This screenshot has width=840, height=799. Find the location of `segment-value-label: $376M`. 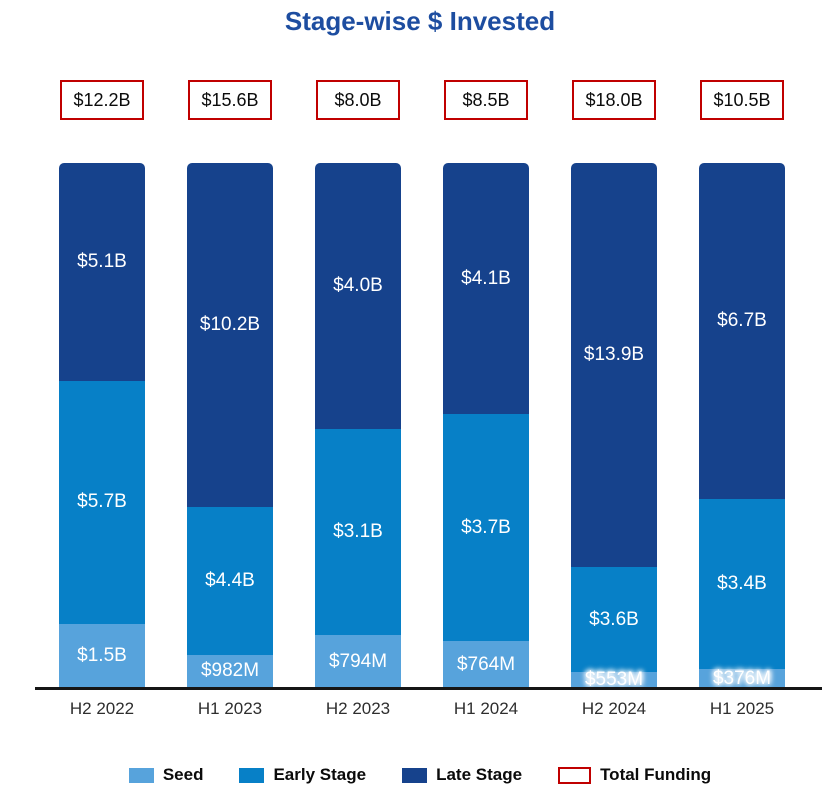

segment-value-label: $376M is located at coordinates (742, 678).